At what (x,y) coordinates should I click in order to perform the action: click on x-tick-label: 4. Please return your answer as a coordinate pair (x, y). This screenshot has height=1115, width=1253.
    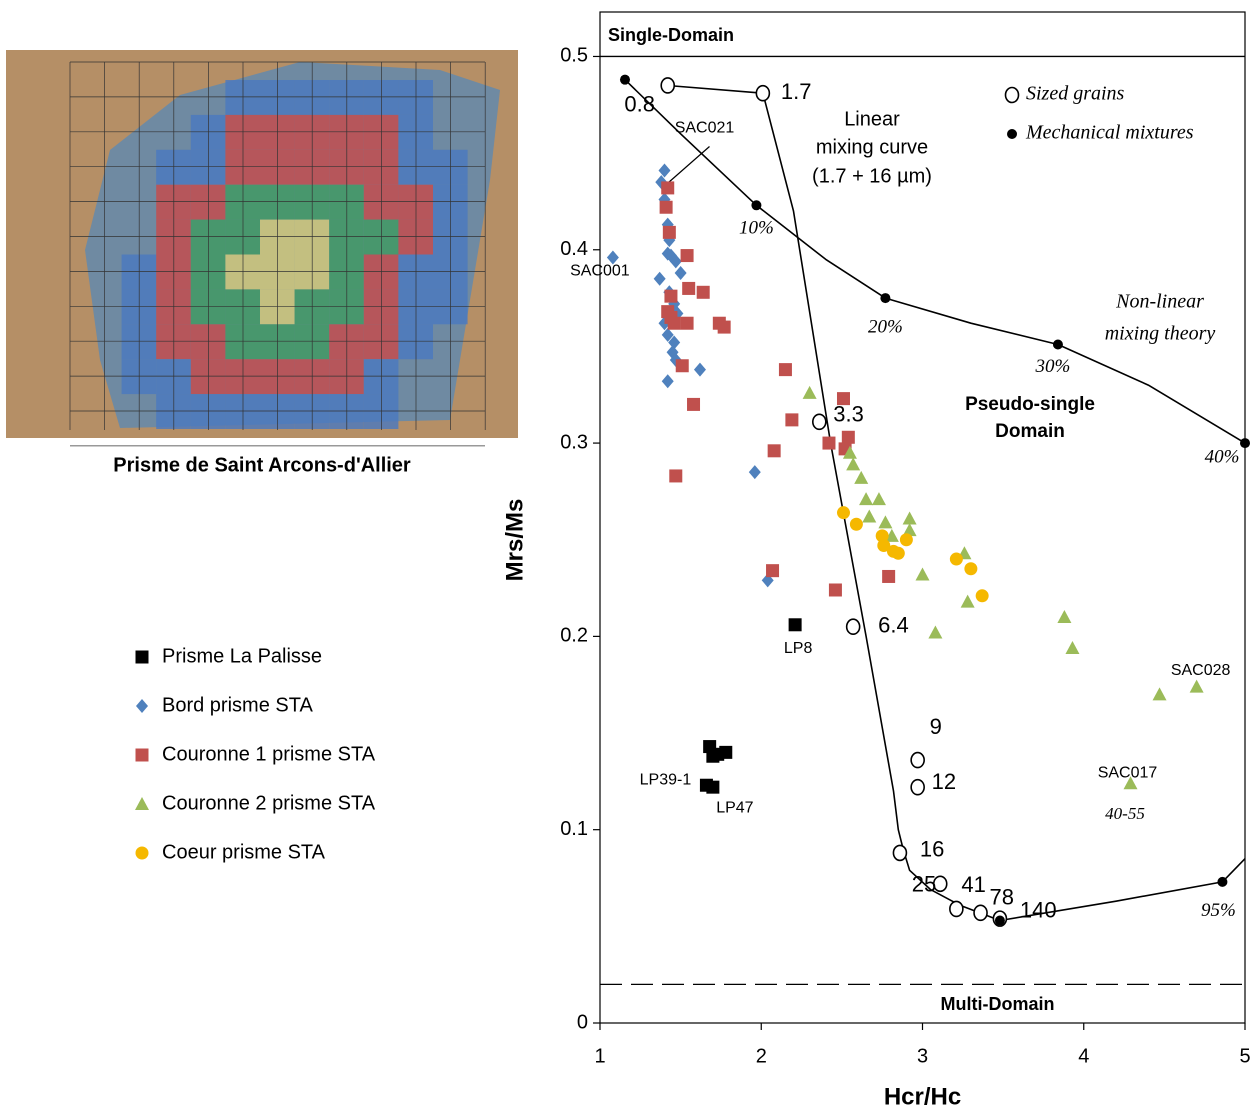
    Looking at the image, I should click on (1083, 1056).